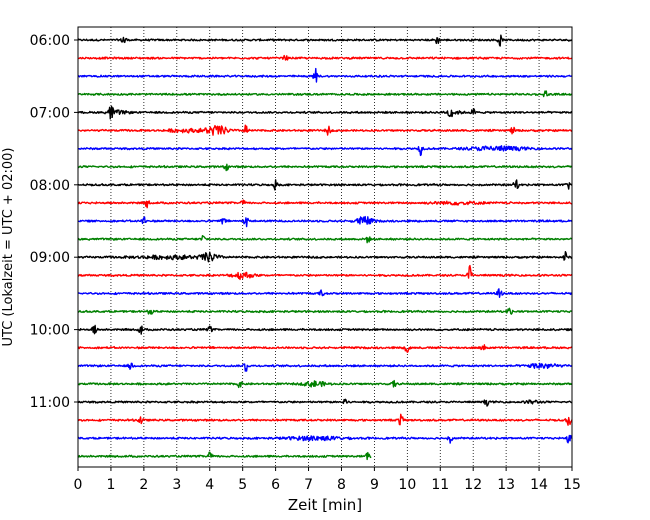 This screenshot has width=650, height=520. What do you see at coordinates (242, 485) in the screenshot?
I see `x-tick-label: 5` at bounding box center [242, 485].